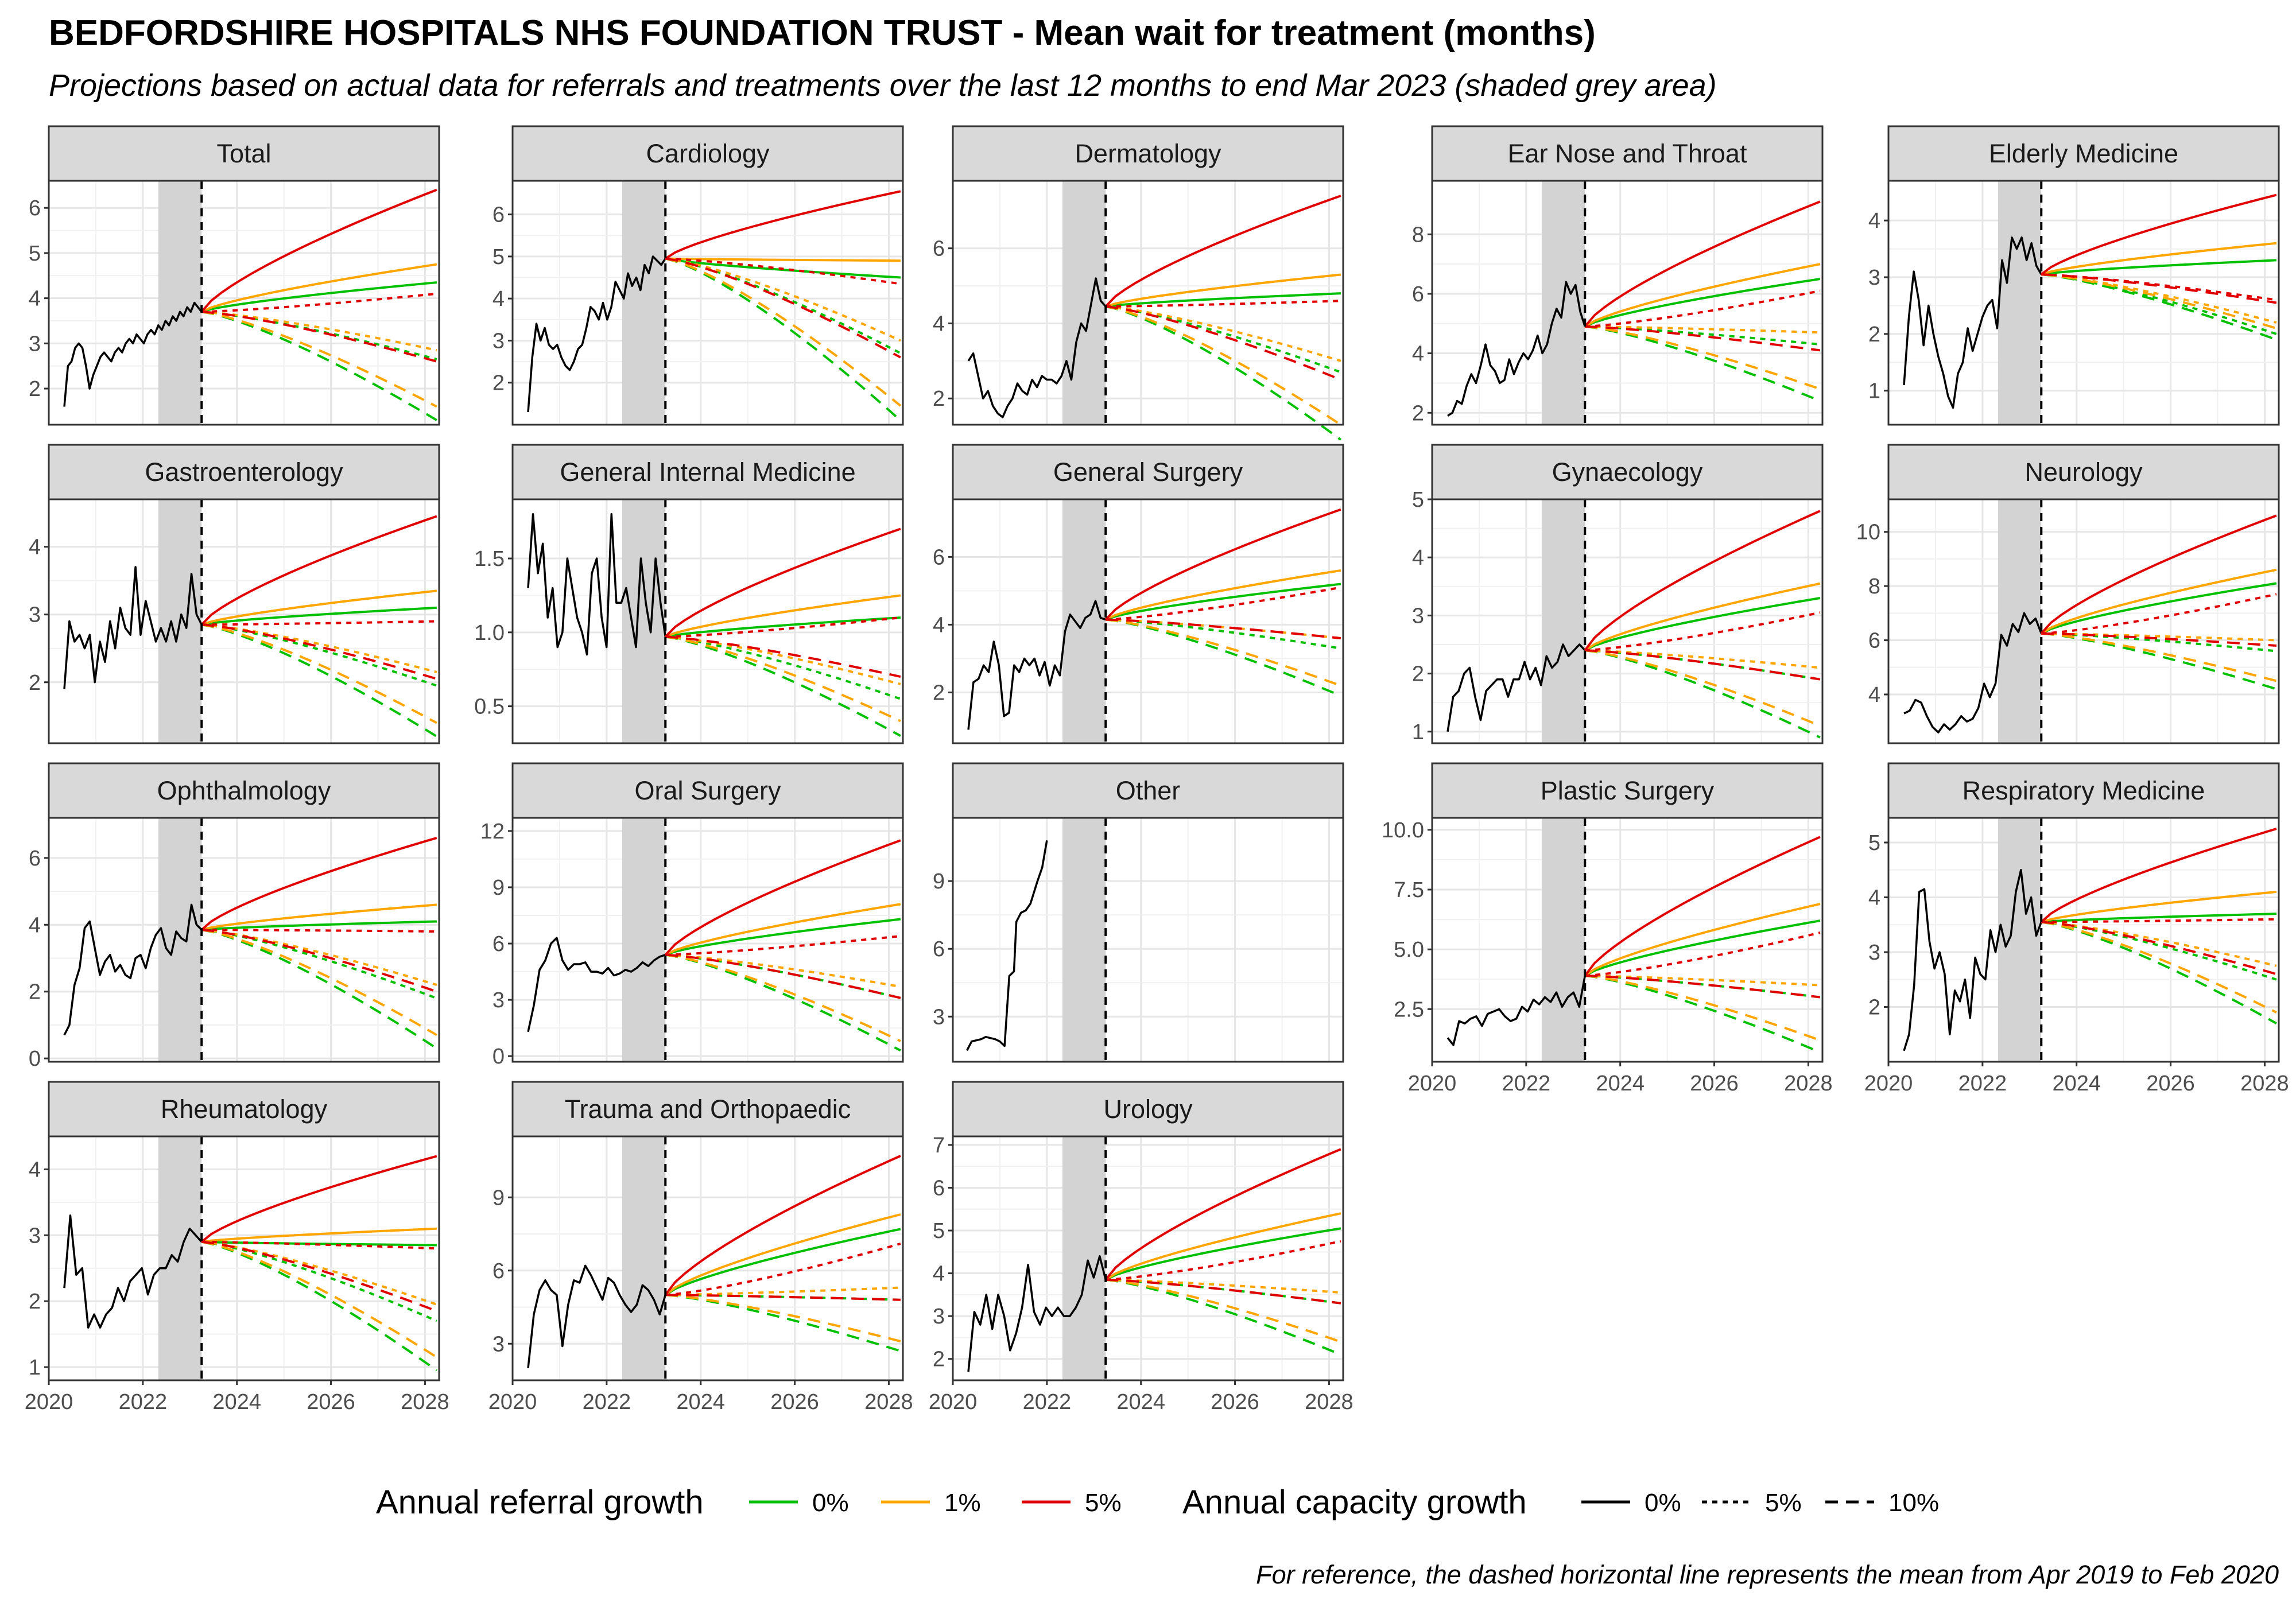  I want to click on y-tick-label: 7, so click(939, 1146).